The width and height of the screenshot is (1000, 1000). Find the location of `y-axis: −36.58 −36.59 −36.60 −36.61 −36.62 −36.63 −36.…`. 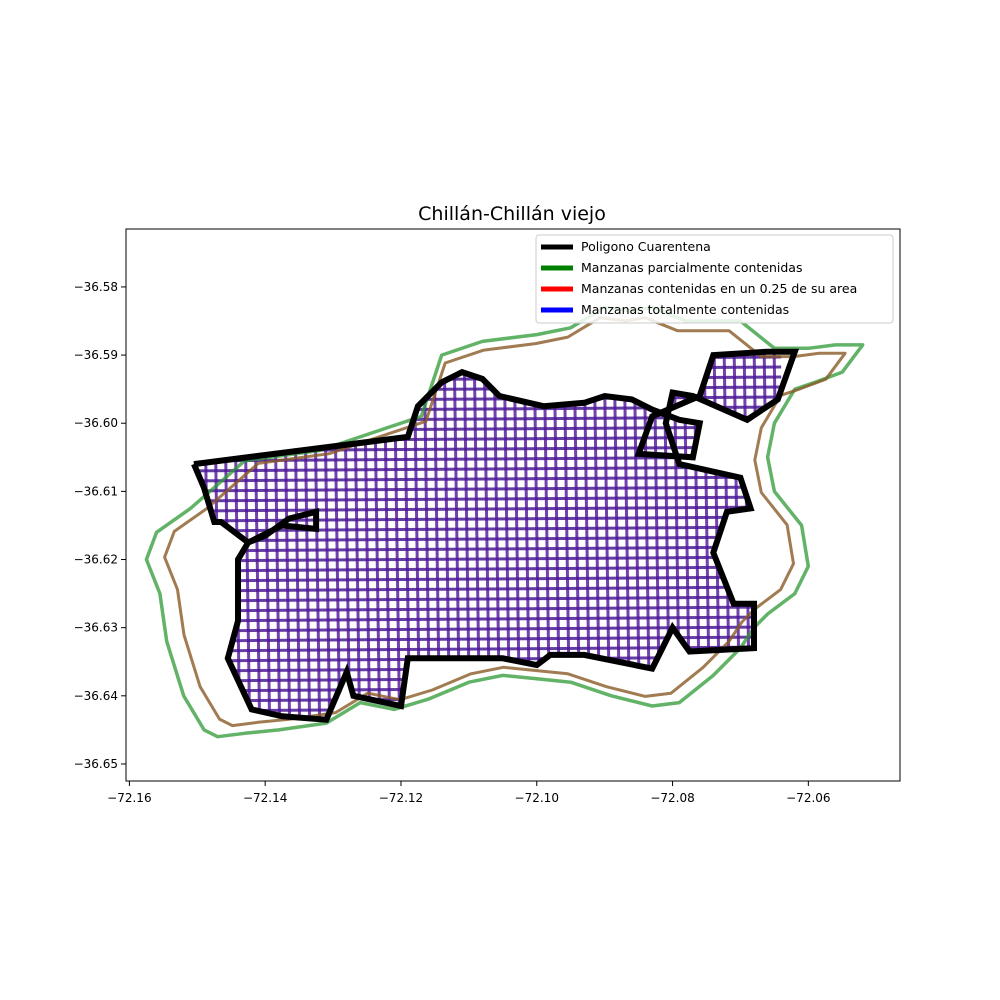

y-axis: −36.58 −36.59 −36.60 −36.61 −36.62 −36.63 −36.… is located at coordinates (100, 525).